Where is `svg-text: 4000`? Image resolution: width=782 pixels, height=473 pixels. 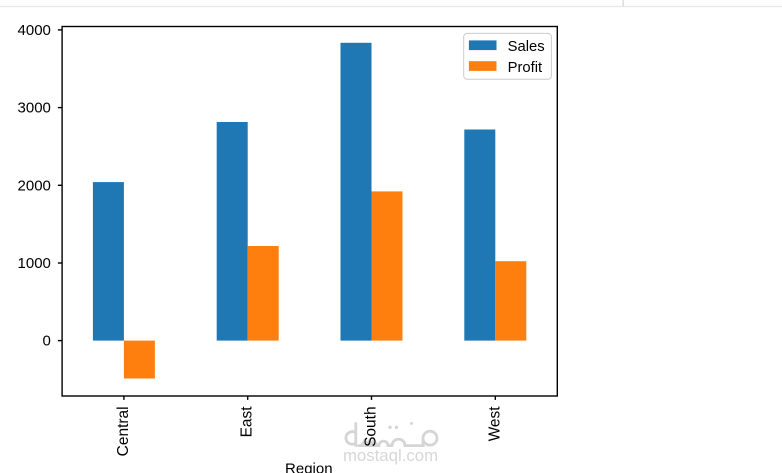 svg-text: 4000 is located at coordinates (34, 30).